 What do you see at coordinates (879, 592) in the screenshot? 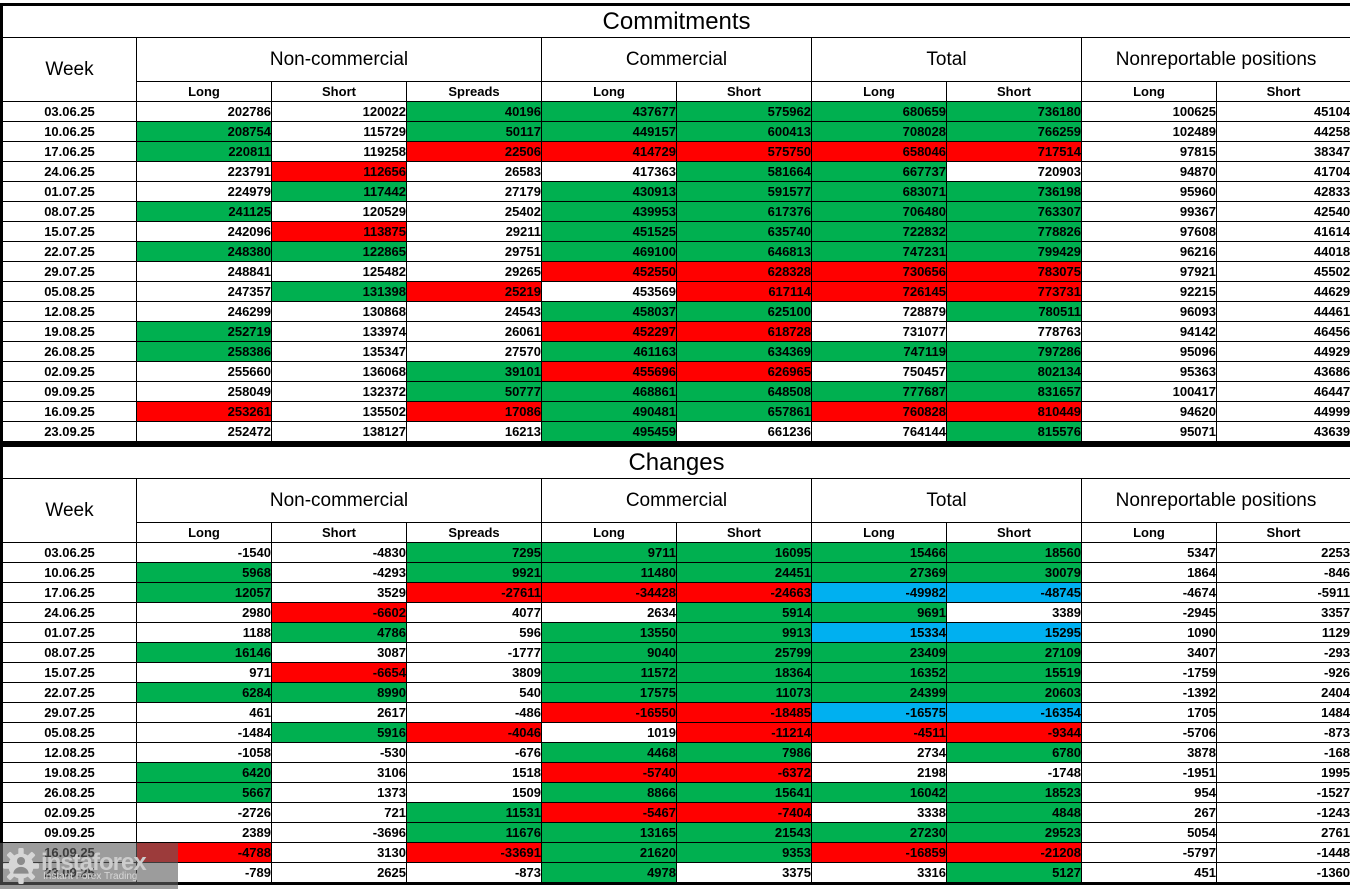
I see `value-cell: -49982` at bounding box center [879, 592].